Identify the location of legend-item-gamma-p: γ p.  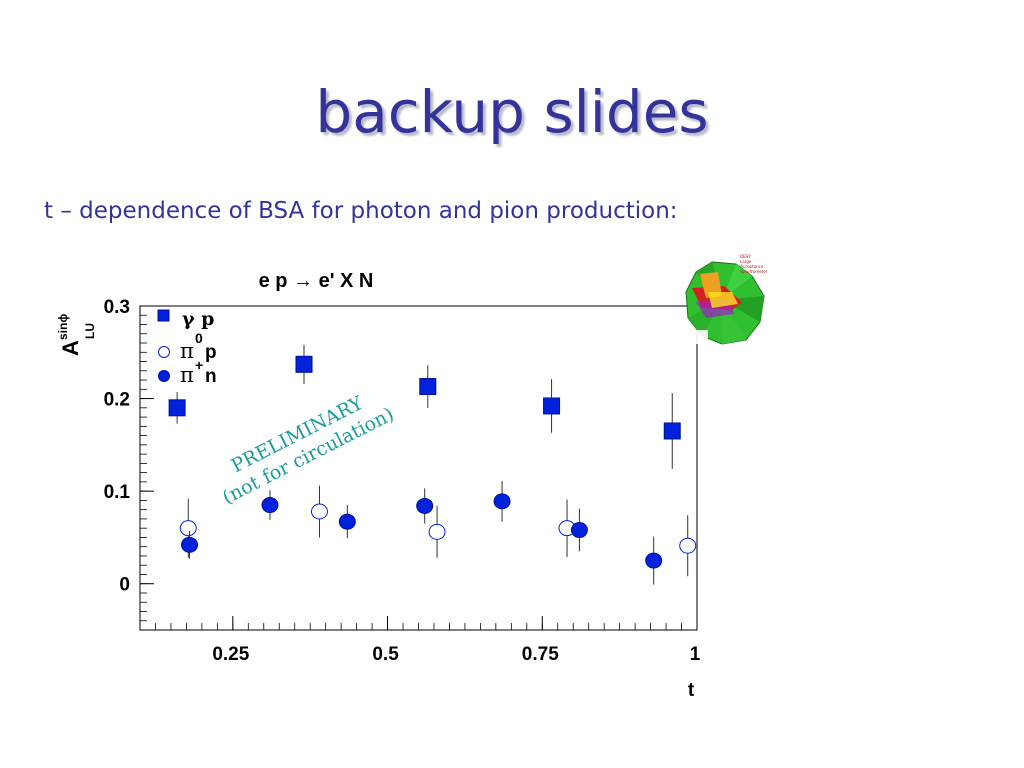
(185, 319).